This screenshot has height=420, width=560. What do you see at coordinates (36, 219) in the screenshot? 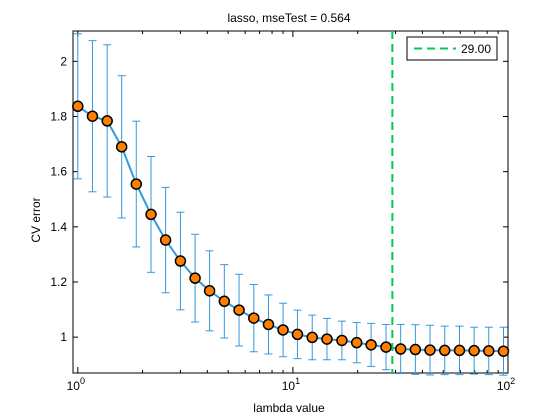
I see `y-axis-label: CV error` at bounding box center [36, 219].